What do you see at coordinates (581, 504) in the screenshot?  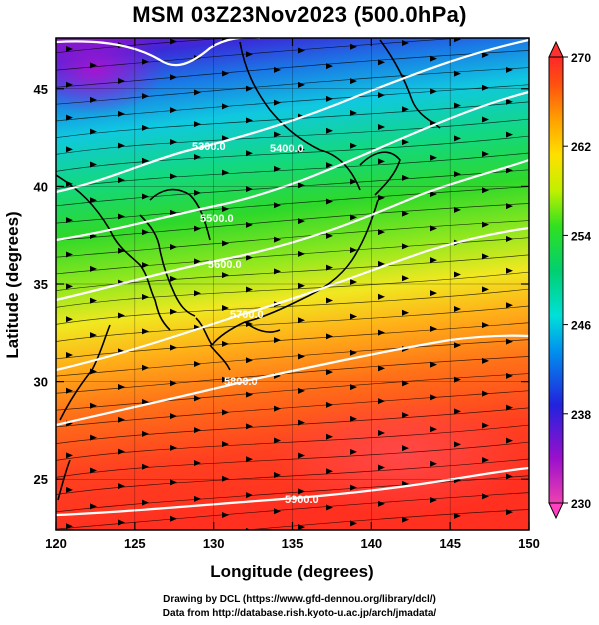 I see `colorbar-tick-label: 230` at bounding box center [581, 504].